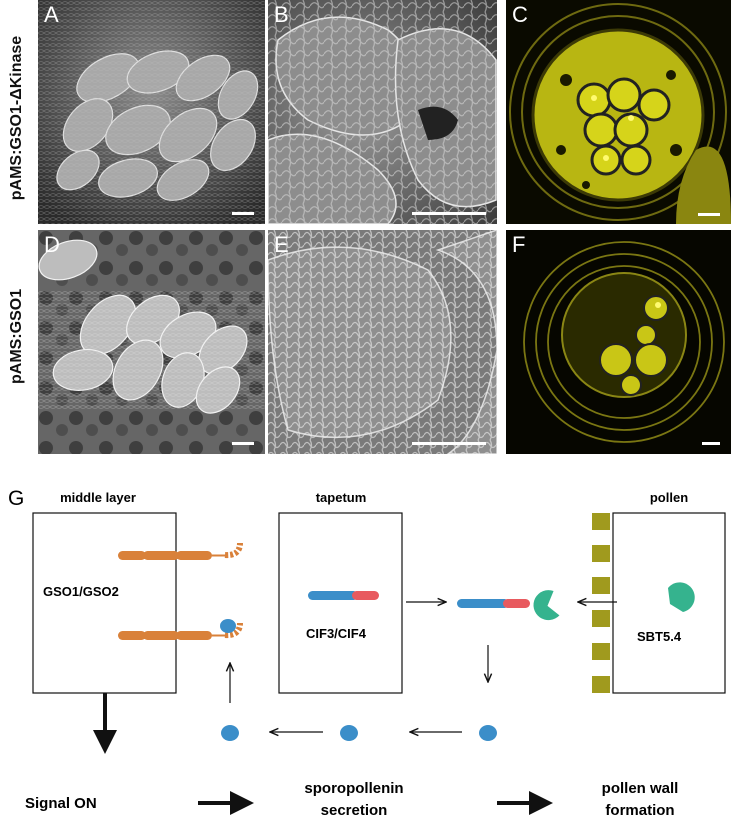  I want to click on header-tapetum: tapetum, so click(341, 497).